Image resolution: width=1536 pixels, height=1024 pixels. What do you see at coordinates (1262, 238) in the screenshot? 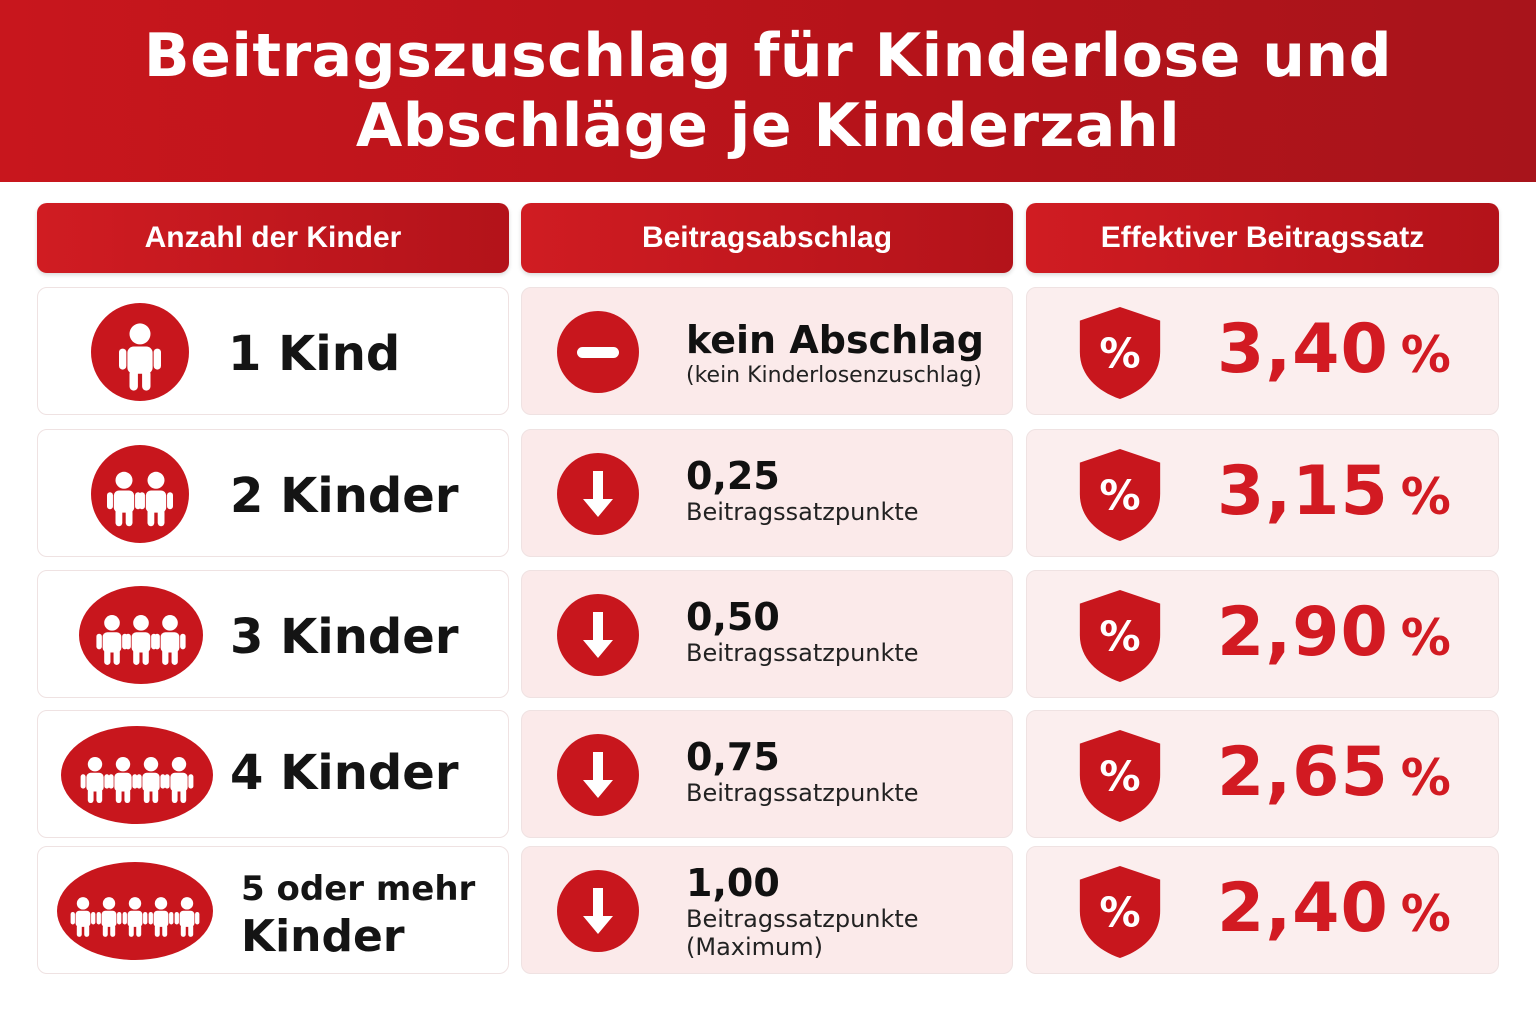
I see `column-header-rate: Effektiver Beitragssatz` at bounding box center [1262, 238].